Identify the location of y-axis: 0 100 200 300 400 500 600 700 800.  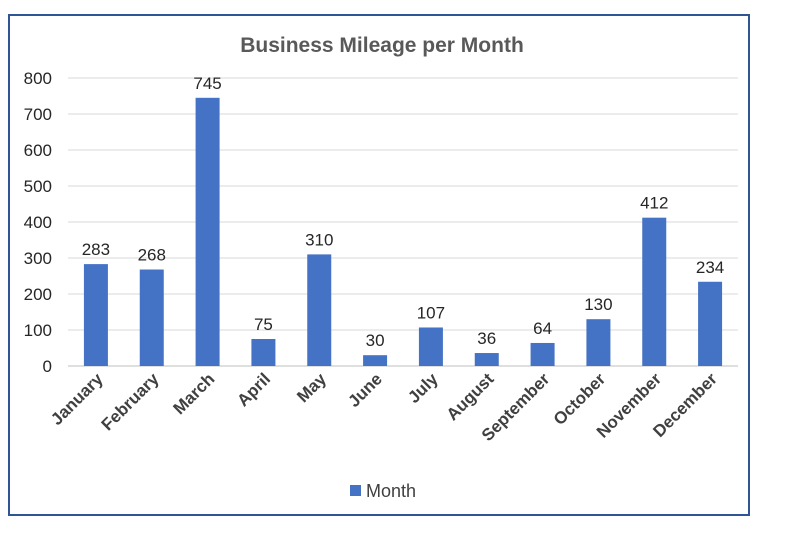
(38, 222).